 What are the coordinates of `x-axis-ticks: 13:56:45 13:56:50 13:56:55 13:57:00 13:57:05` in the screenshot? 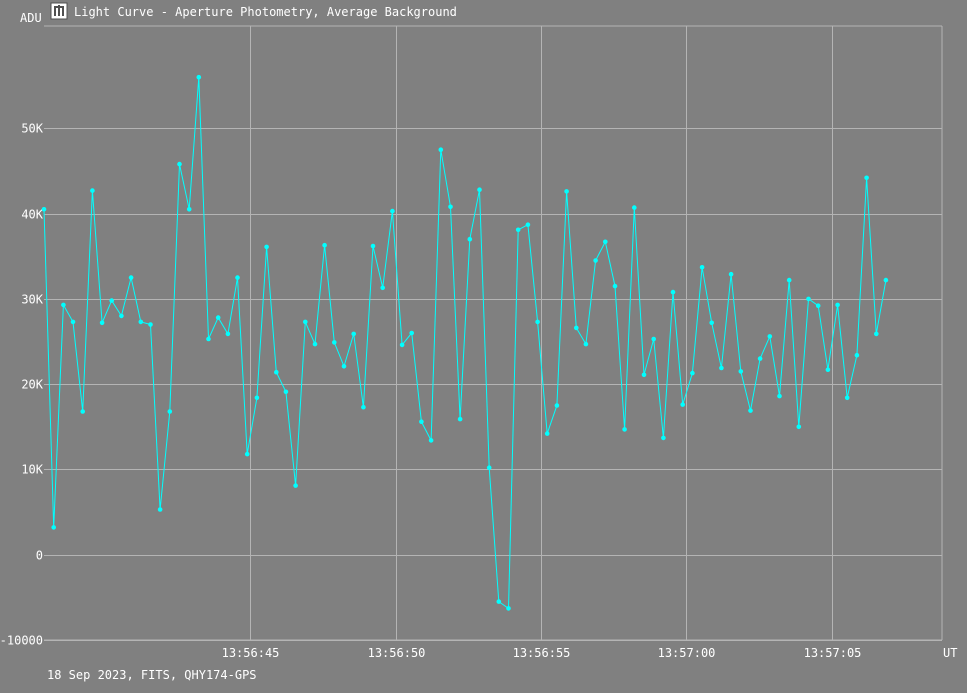 It's located at (542, 653).